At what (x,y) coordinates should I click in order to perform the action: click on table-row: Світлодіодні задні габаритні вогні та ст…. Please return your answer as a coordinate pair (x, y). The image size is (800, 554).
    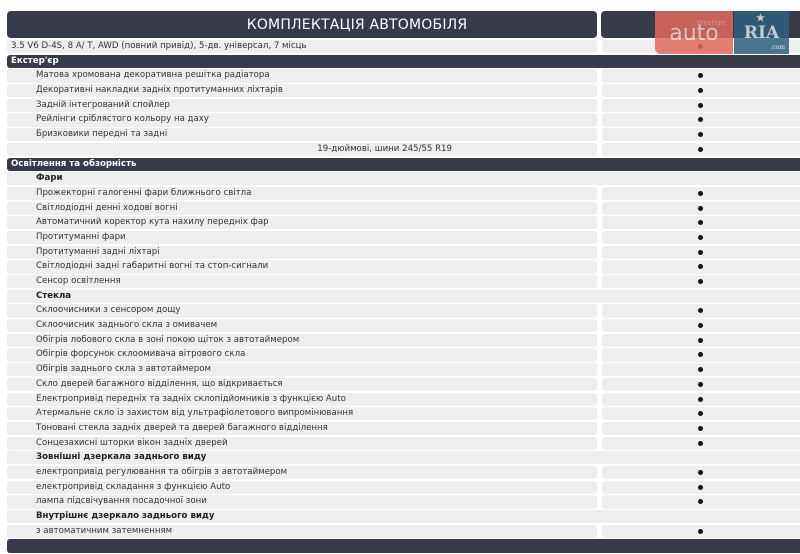
    Looking at the image, I should click on (403, 267).